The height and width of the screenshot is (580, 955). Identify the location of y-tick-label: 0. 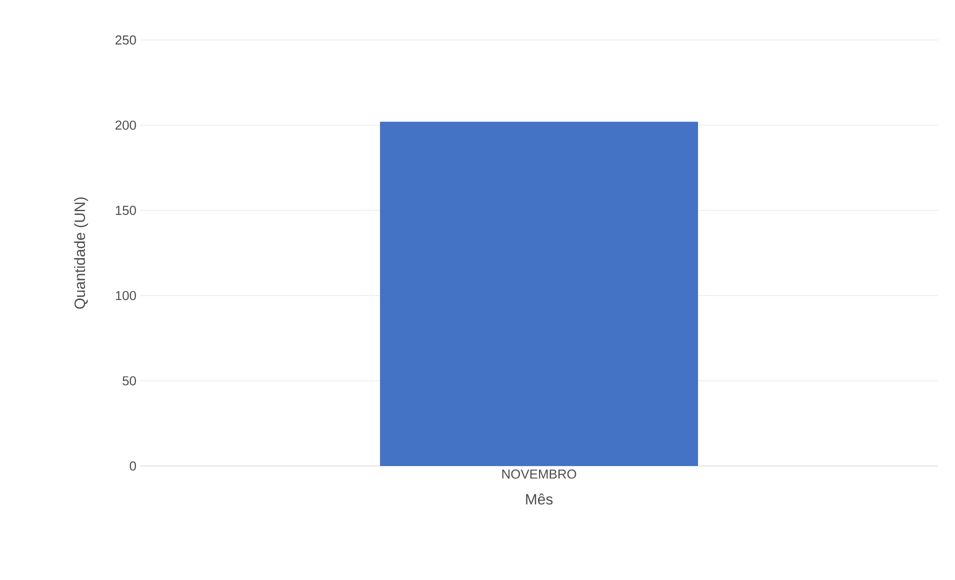
(133, 466).